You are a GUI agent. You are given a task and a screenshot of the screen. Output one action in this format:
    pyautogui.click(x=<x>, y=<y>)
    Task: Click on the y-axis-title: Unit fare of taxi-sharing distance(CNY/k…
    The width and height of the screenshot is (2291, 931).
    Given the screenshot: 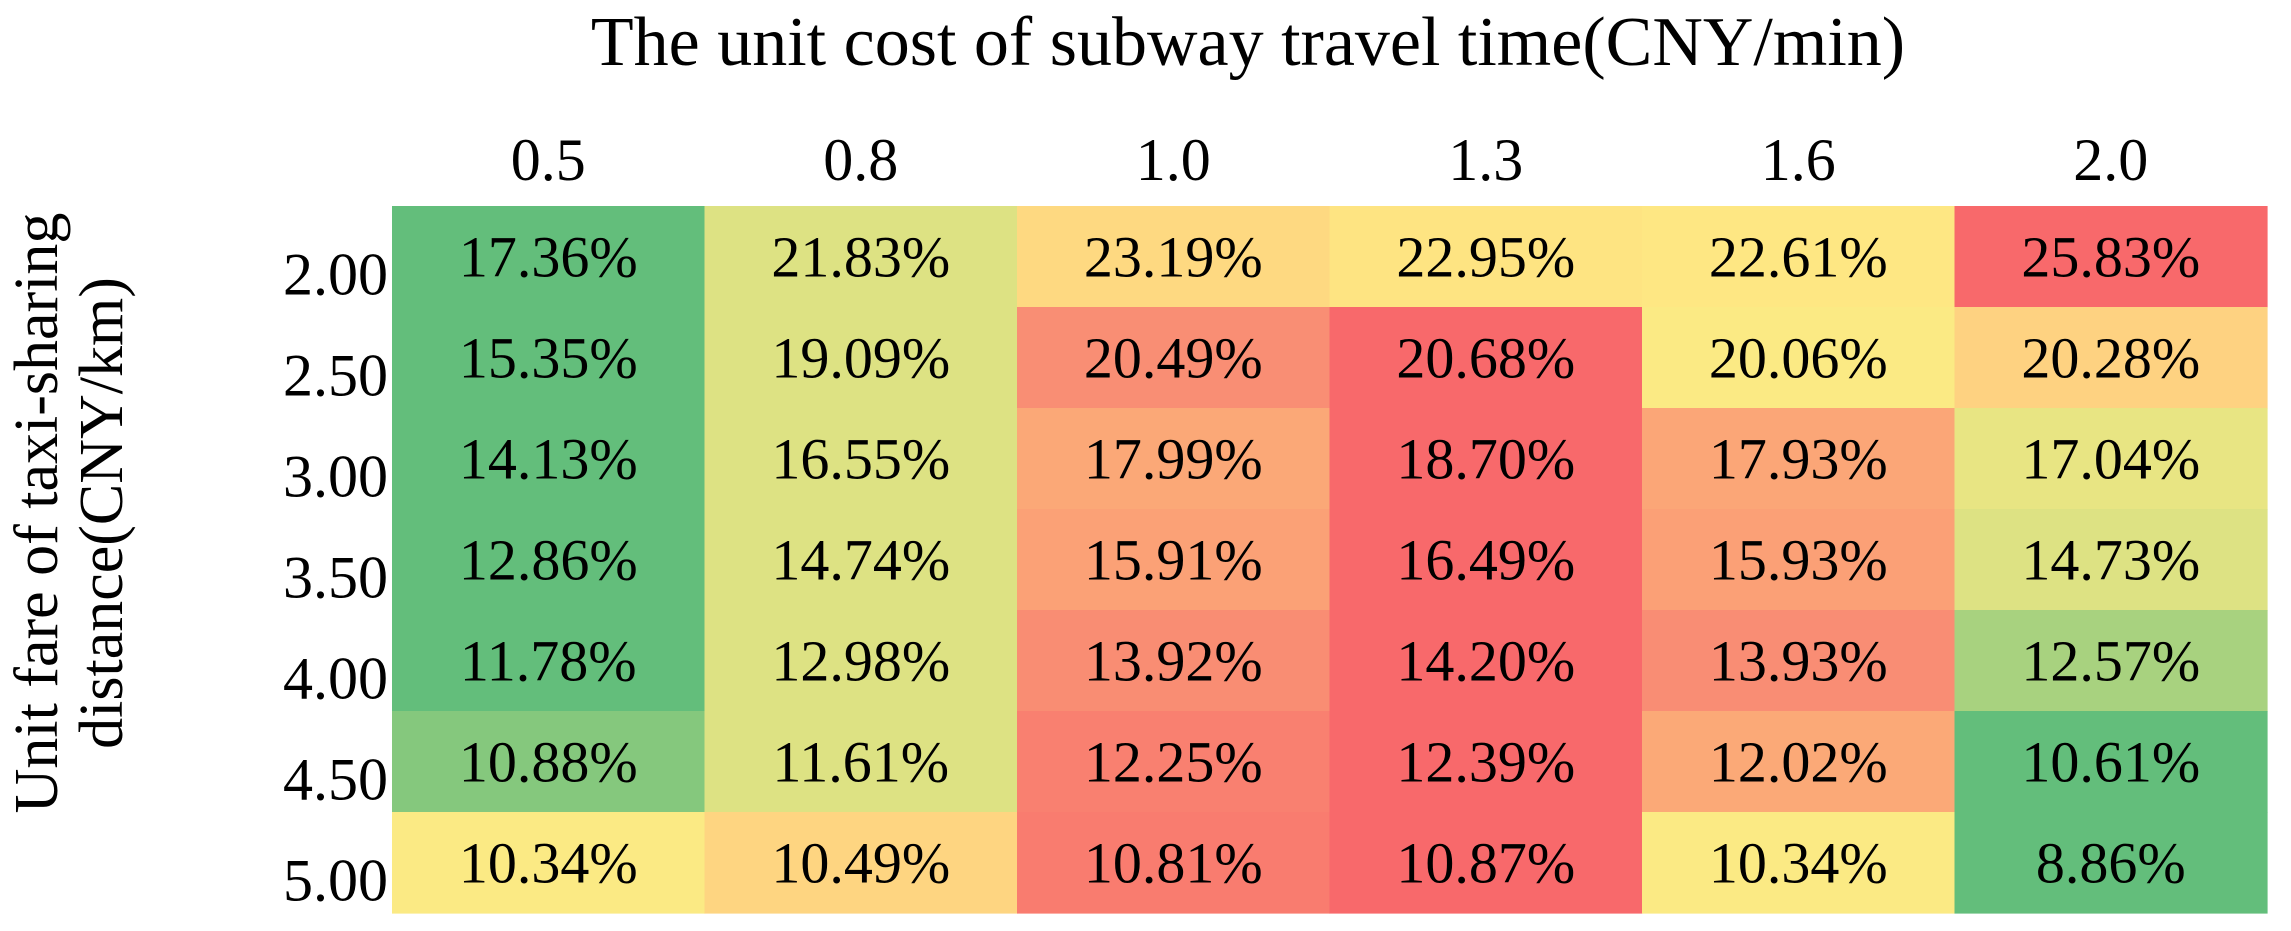 What is the action you would take?
    pyautogui.click(x=69, y=513)
    